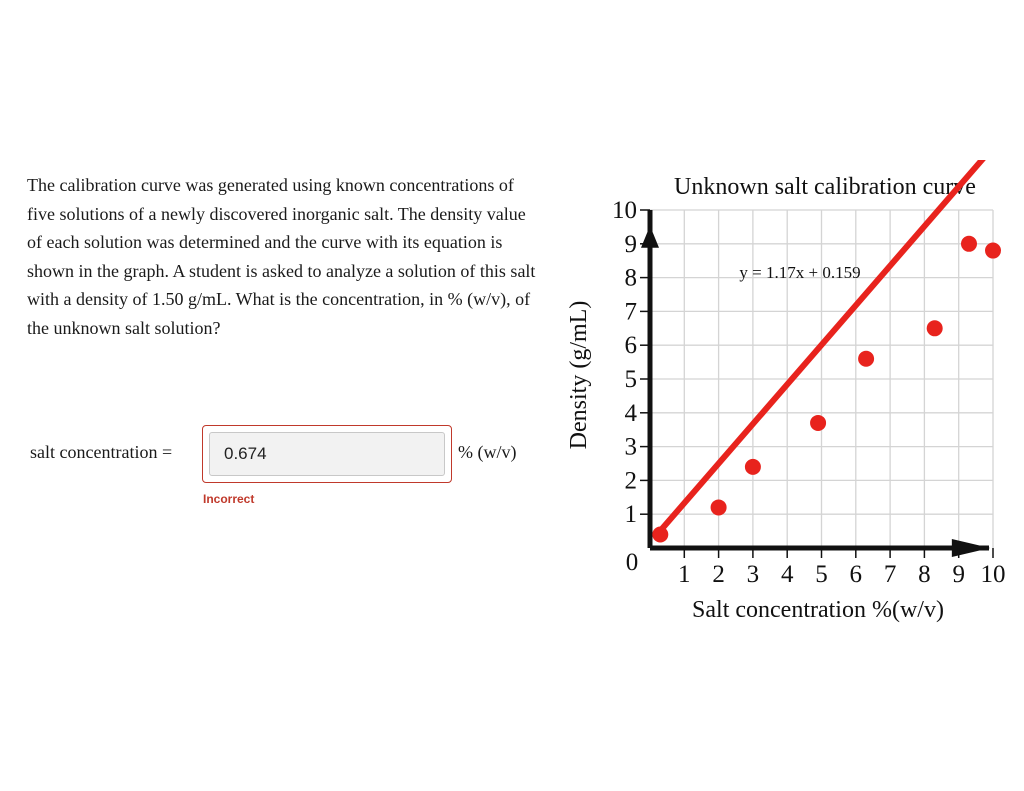  I want to click on x-tick-label: 6, so click(856, 574).